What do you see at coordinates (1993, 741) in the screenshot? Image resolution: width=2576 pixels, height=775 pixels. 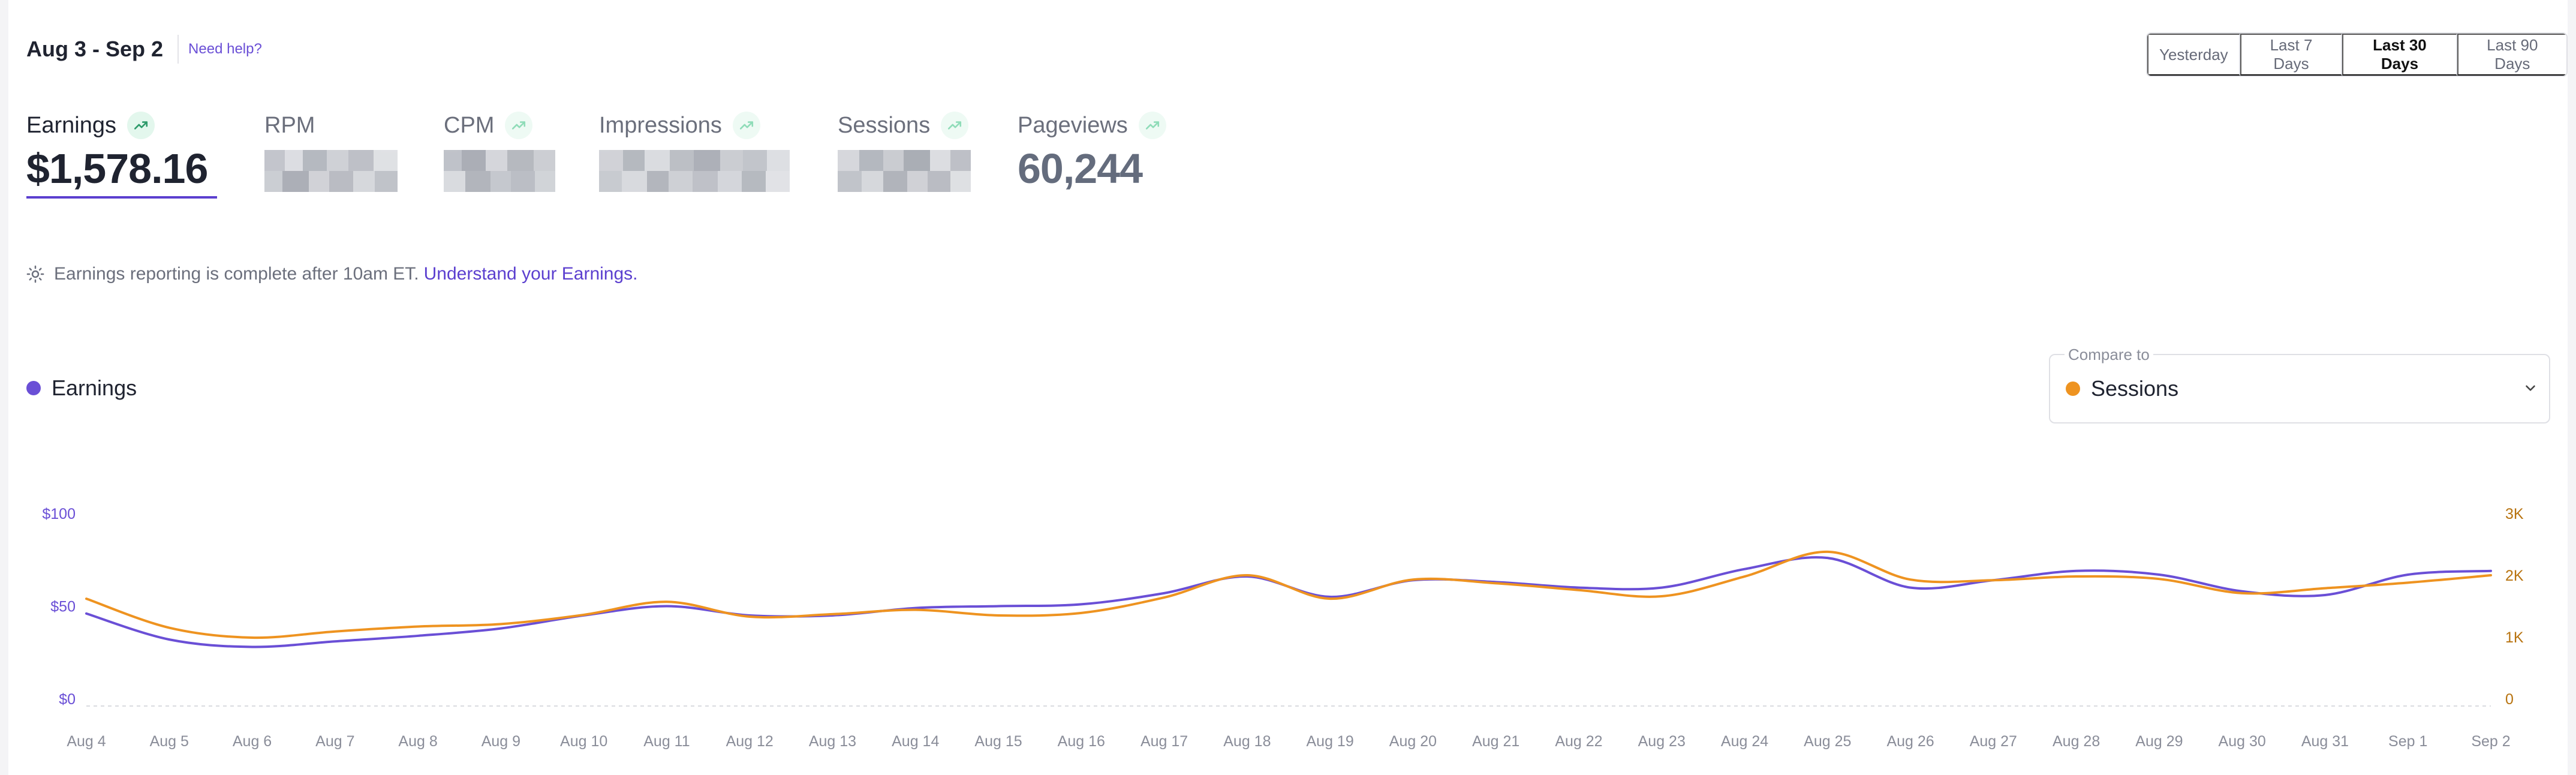 I see `x-tick-label: Aug 27` at bounding box center [1993, 741].